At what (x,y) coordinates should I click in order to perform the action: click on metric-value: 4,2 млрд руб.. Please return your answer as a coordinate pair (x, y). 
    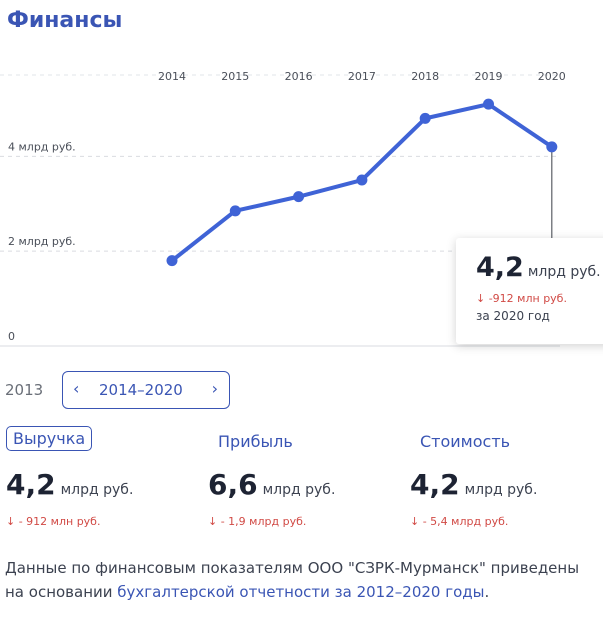
    Looking at the image, I should click on (473, 484).